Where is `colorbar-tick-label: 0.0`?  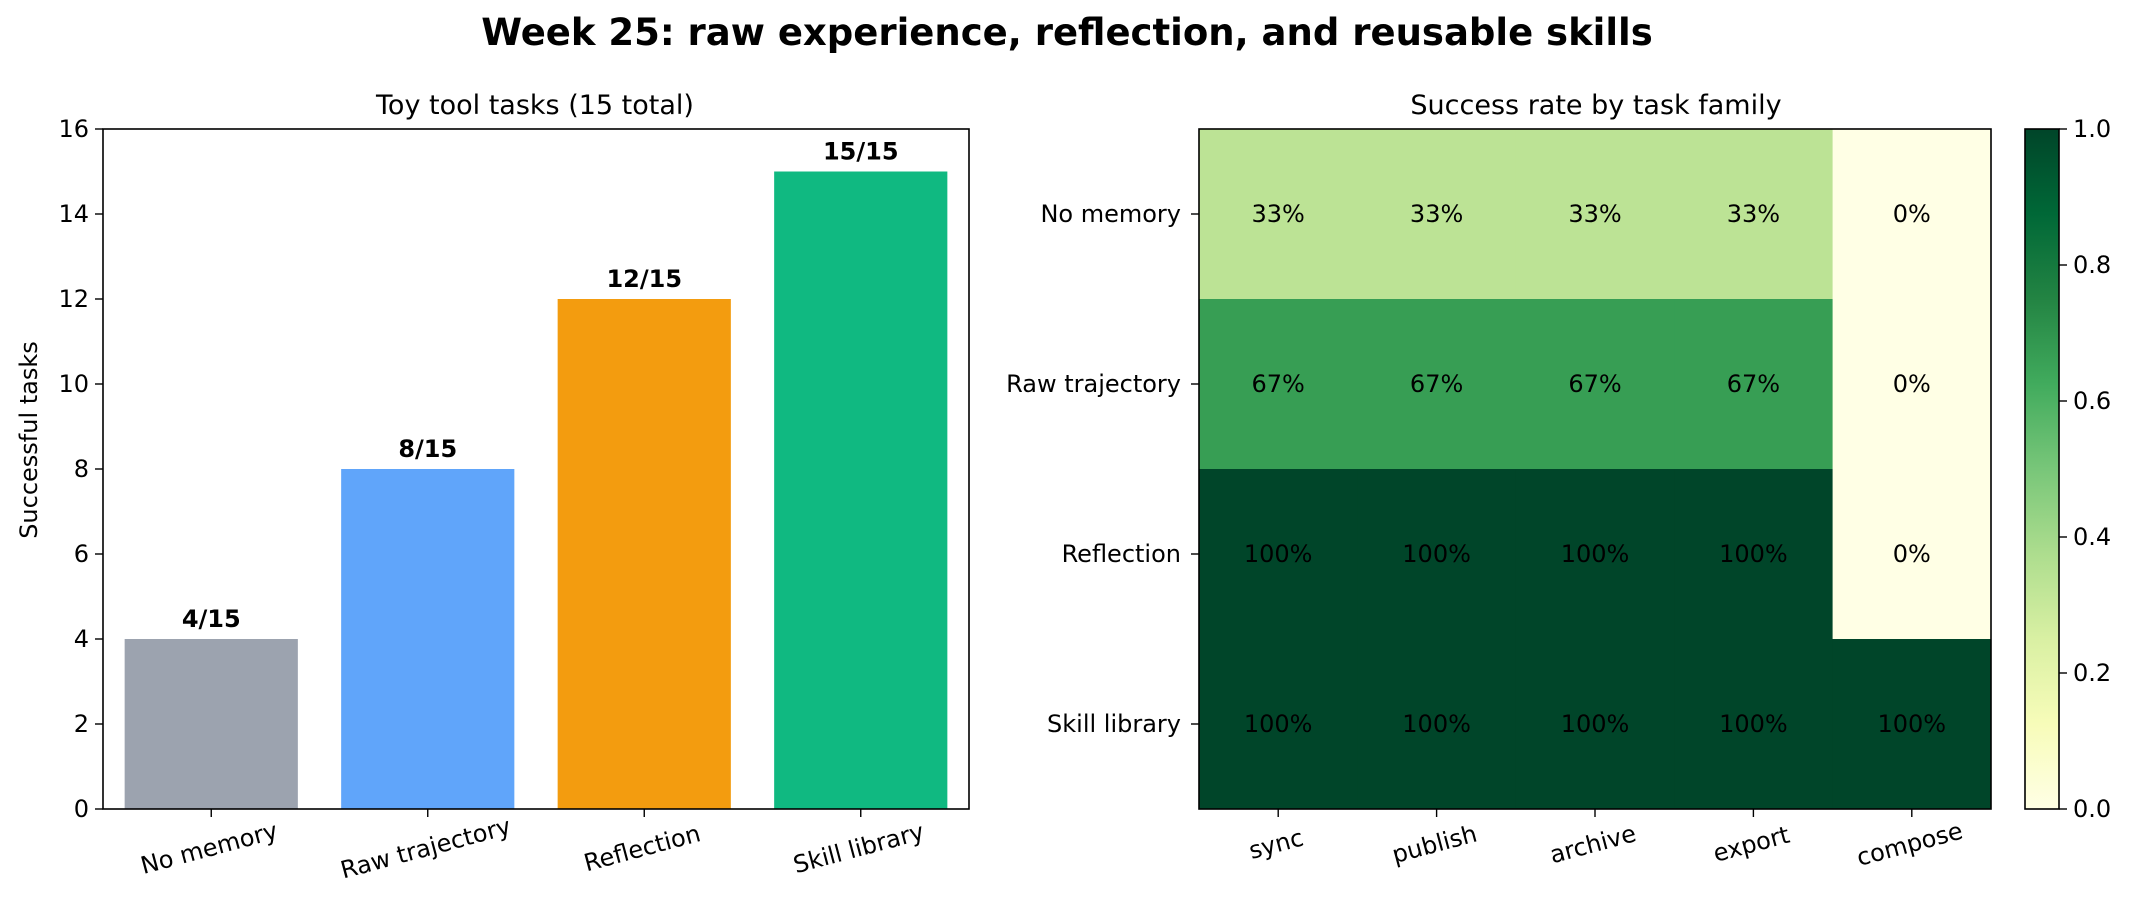
colorbar-tick-label: 0.0 is located at coordinates (2092, 809).